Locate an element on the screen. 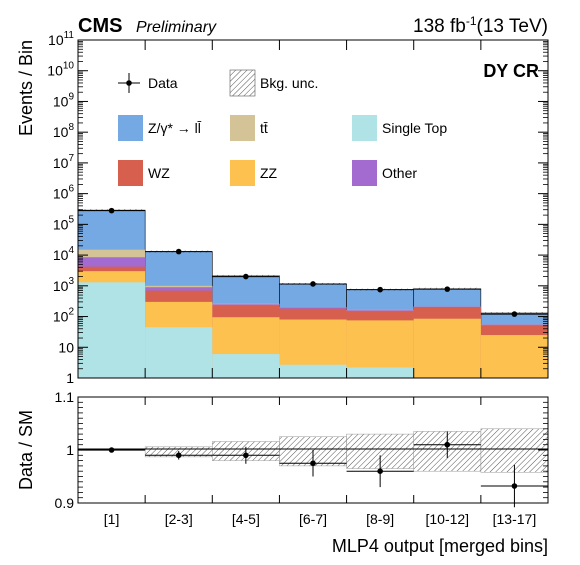 Image resolution: width=580 pixels, height=565 pixels. main-ytick-label-9: 10⁹ is located at coordinates (64, 100).